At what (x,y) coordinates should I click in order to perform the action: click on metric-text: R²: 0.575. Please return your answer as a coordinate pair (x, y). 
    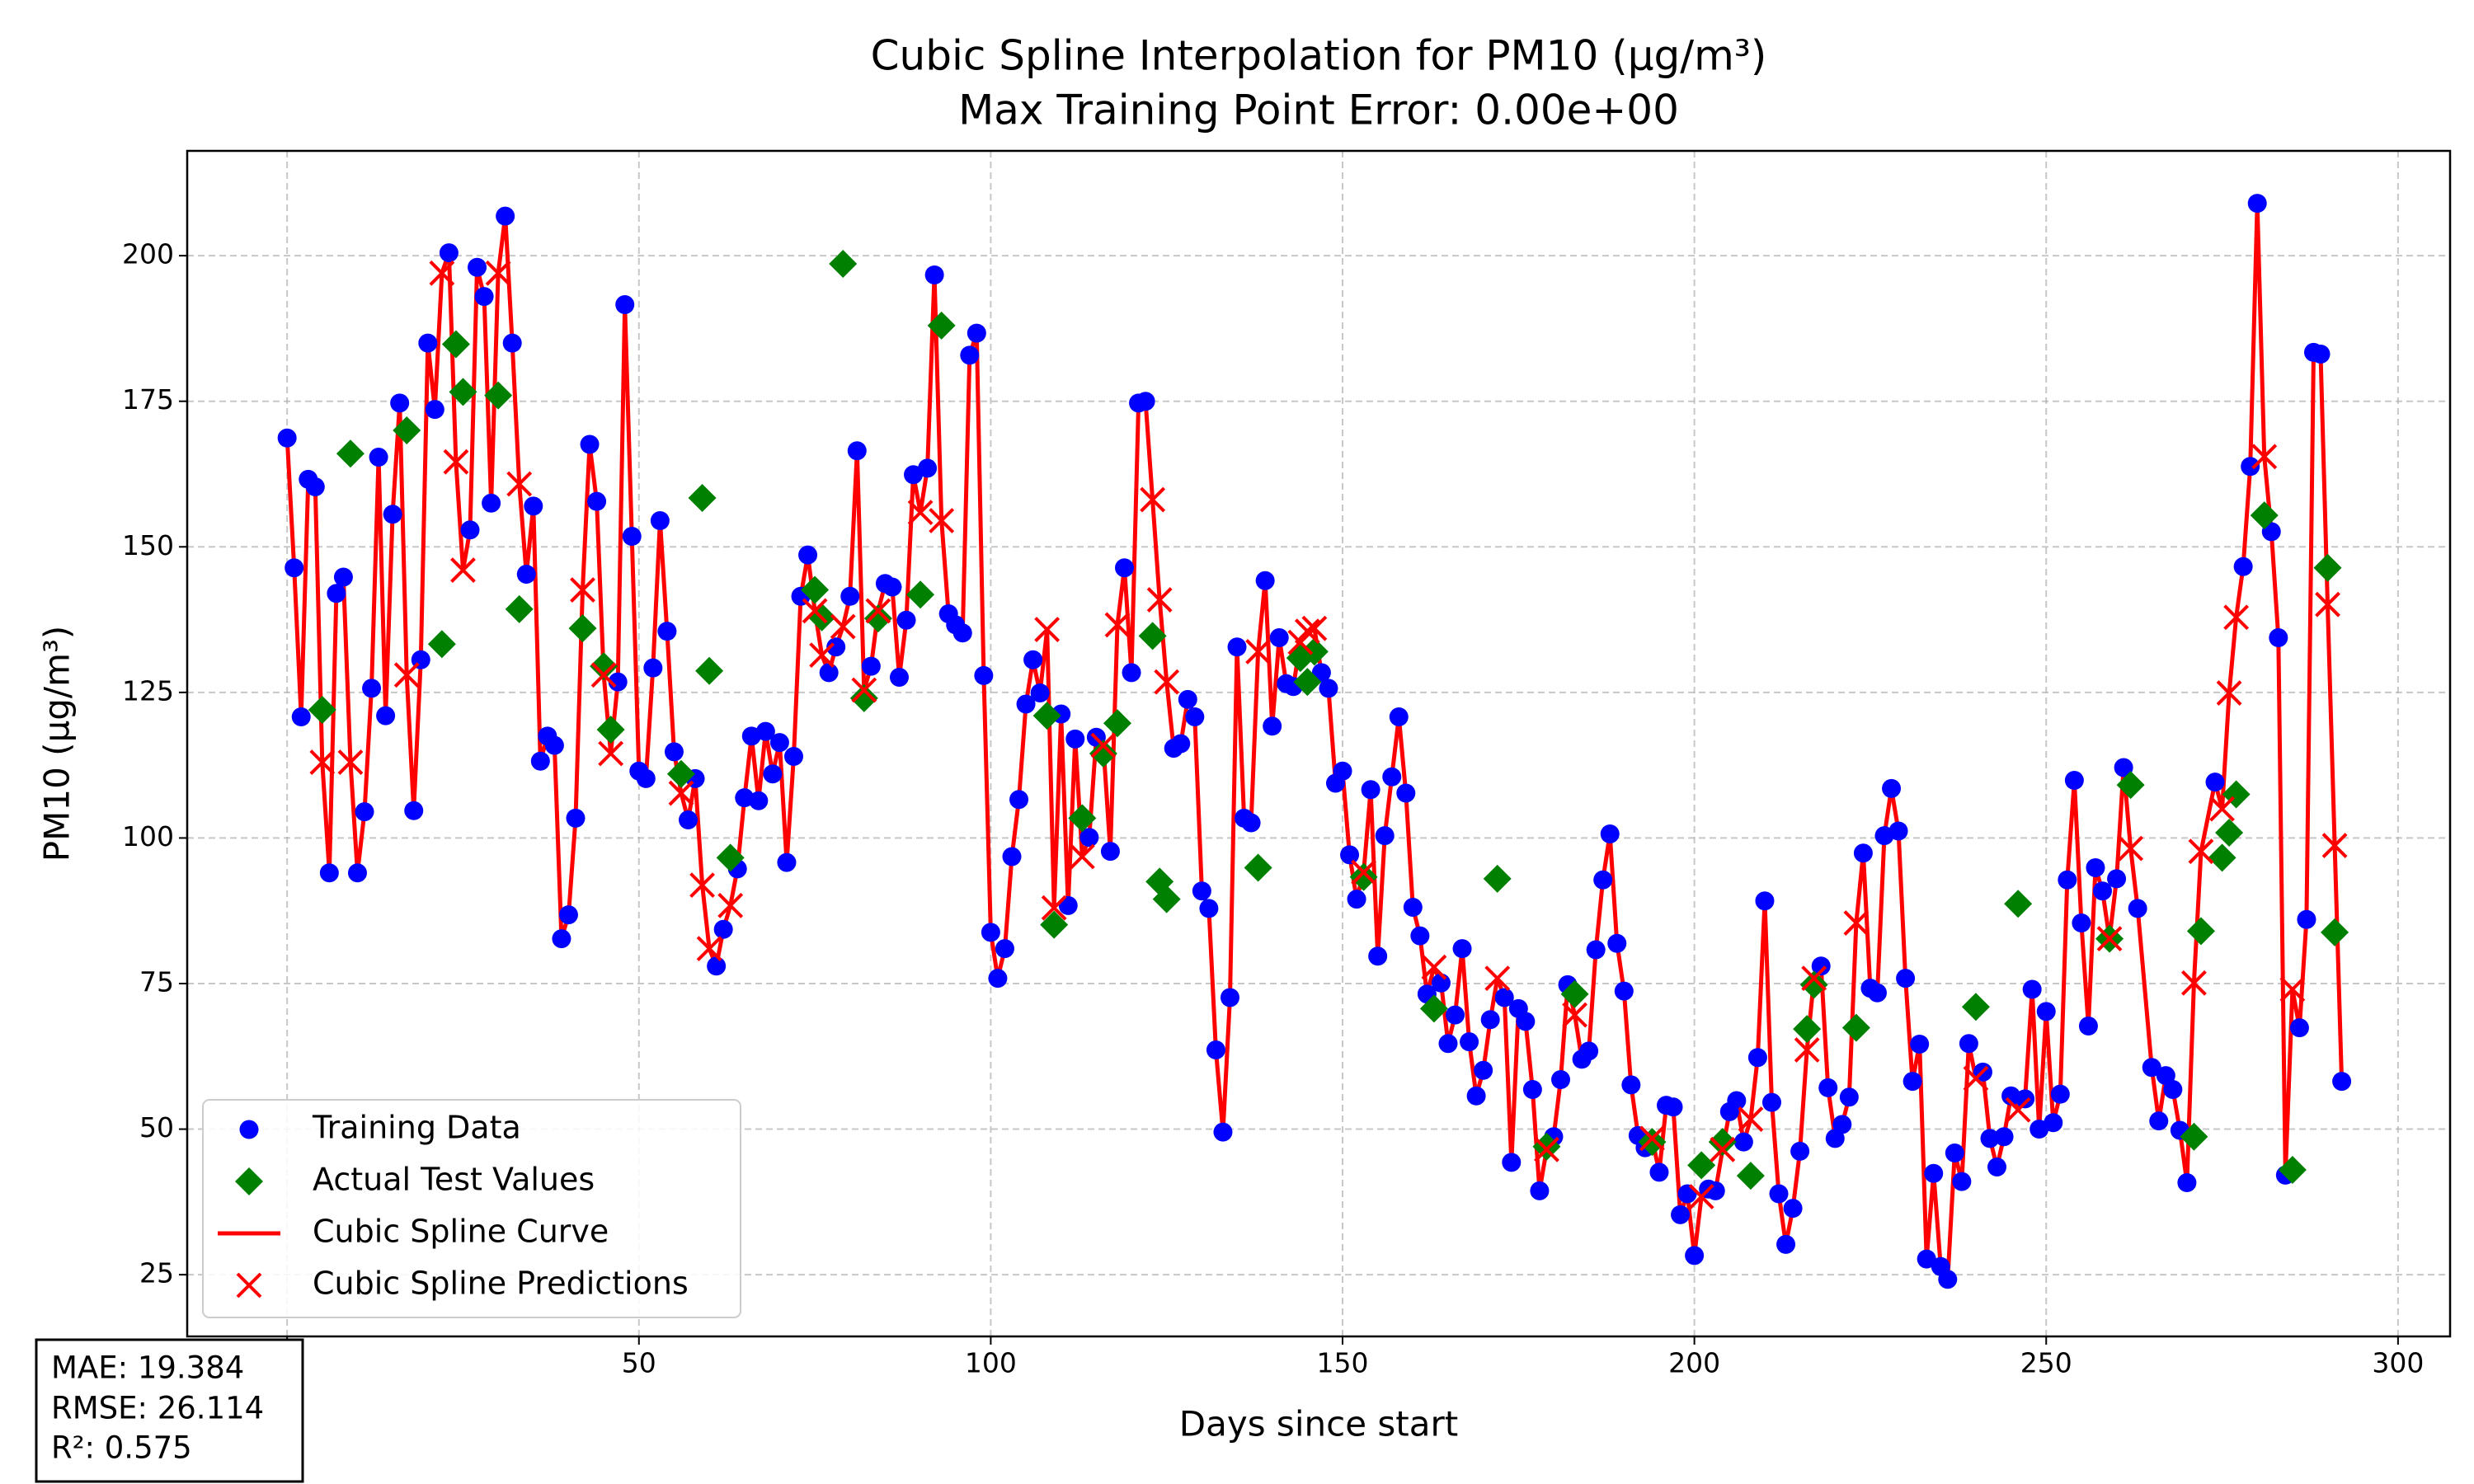
    Looking at the image, I should click on (121, 1448).